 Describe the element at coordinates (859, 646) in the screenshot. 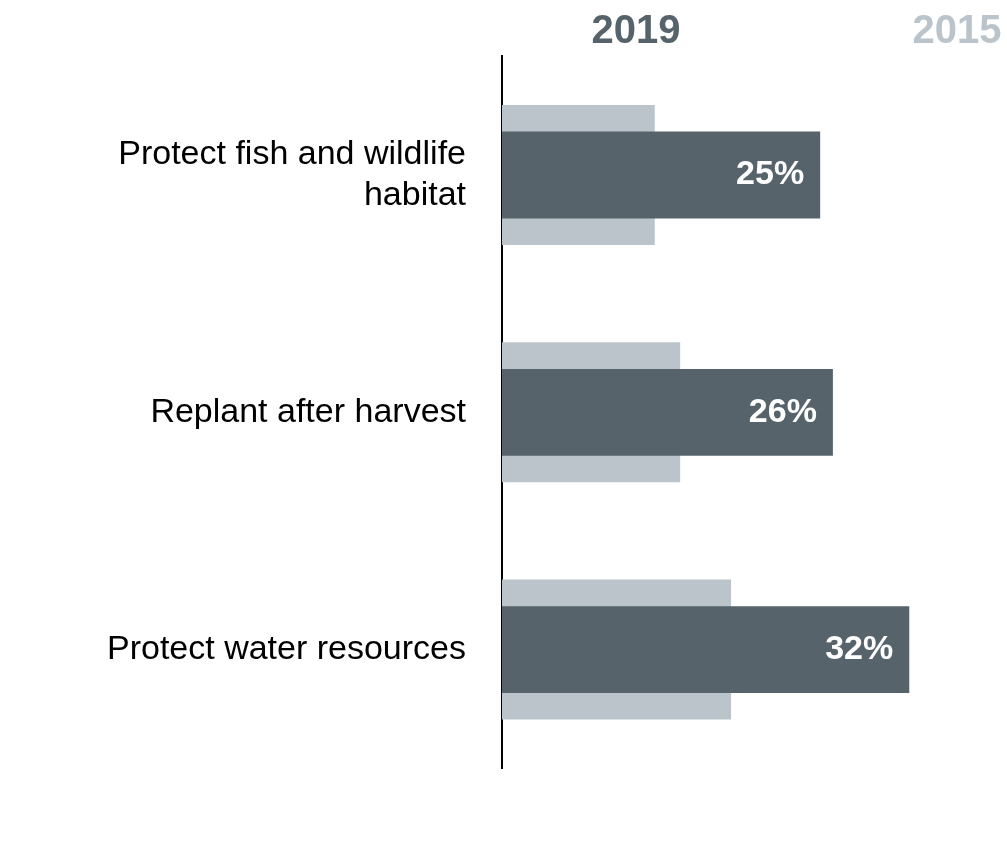

I see `data-label: 32%` at that location.